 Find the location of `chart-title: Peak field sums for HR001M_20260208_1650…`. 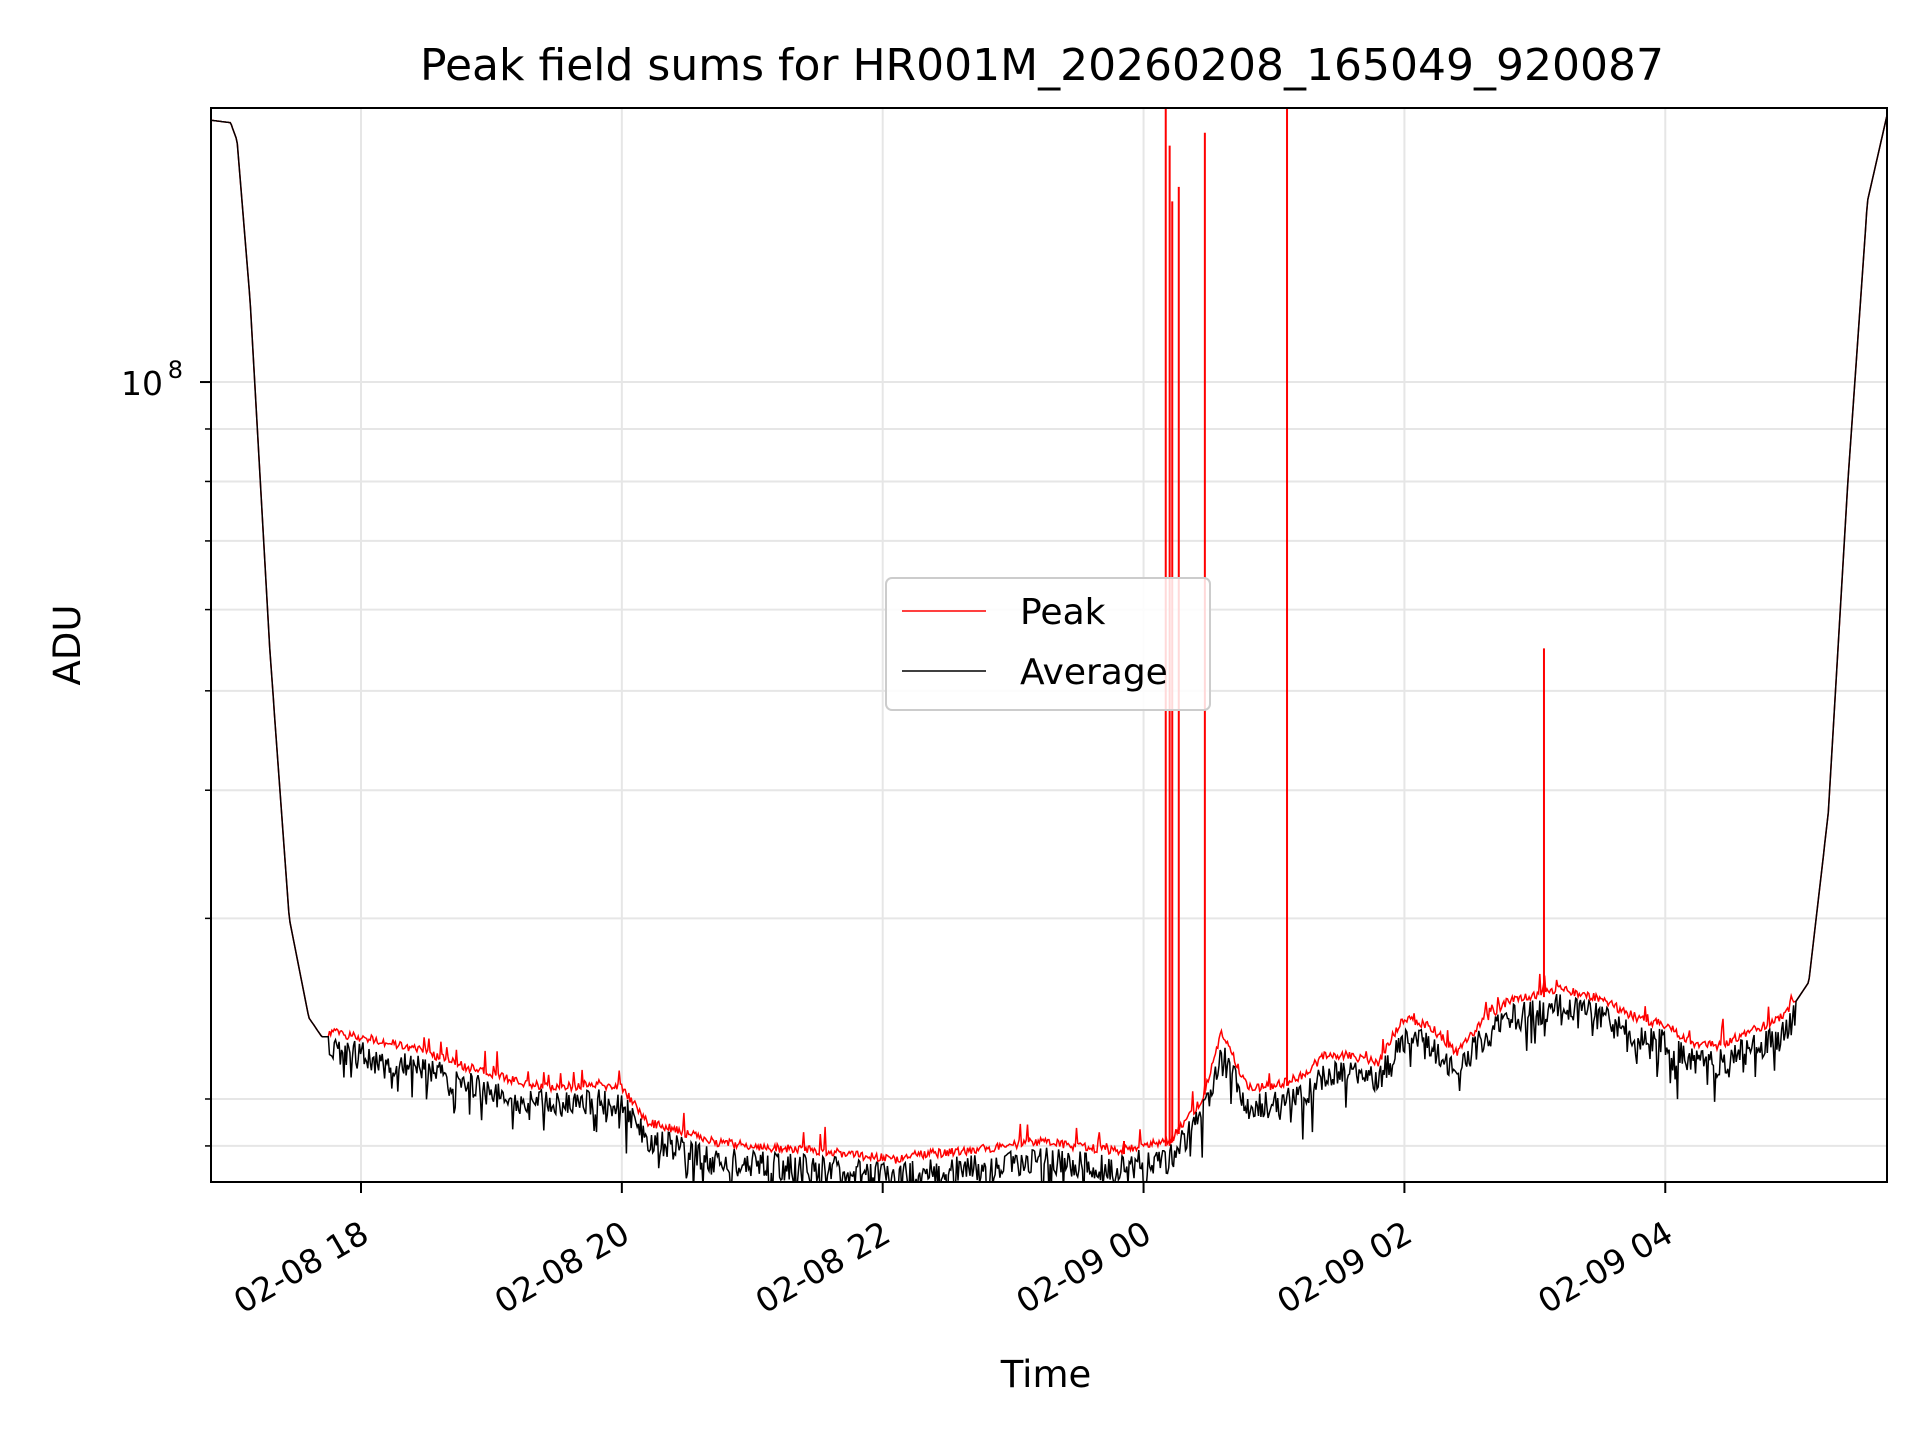

chart-title: Peak field sums for HR001M_20260208_1650… is located at coordinates (1042, 65).